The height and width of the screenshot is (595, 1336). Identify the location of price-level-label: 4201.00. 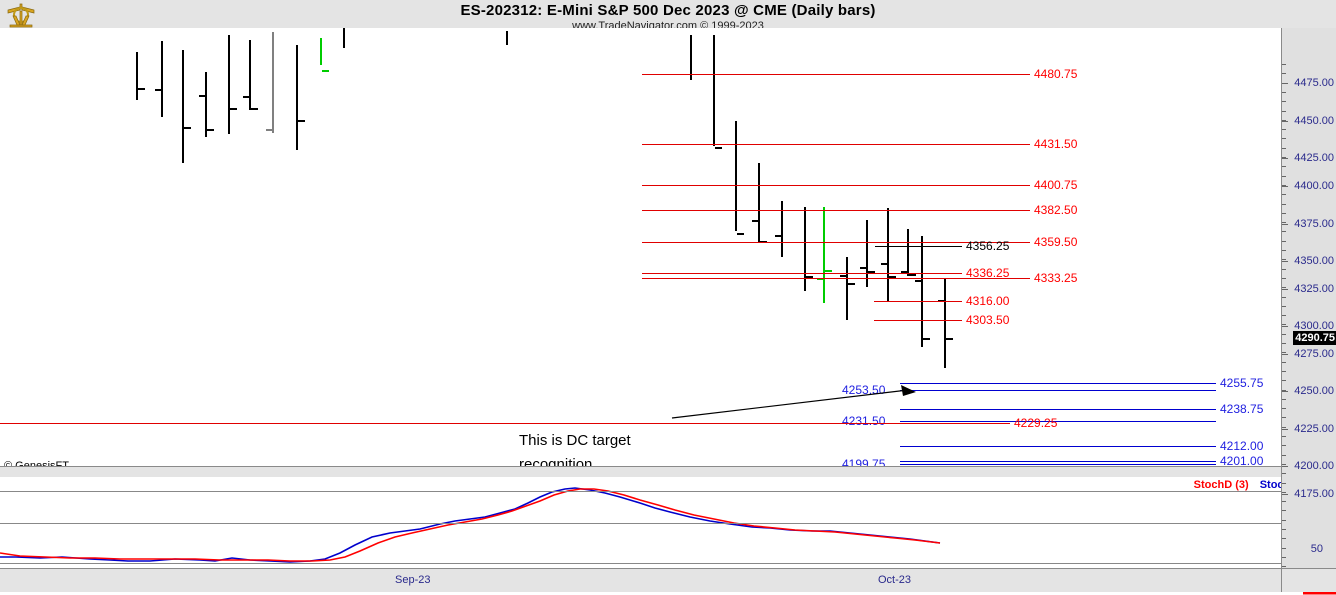
(1242, 460).